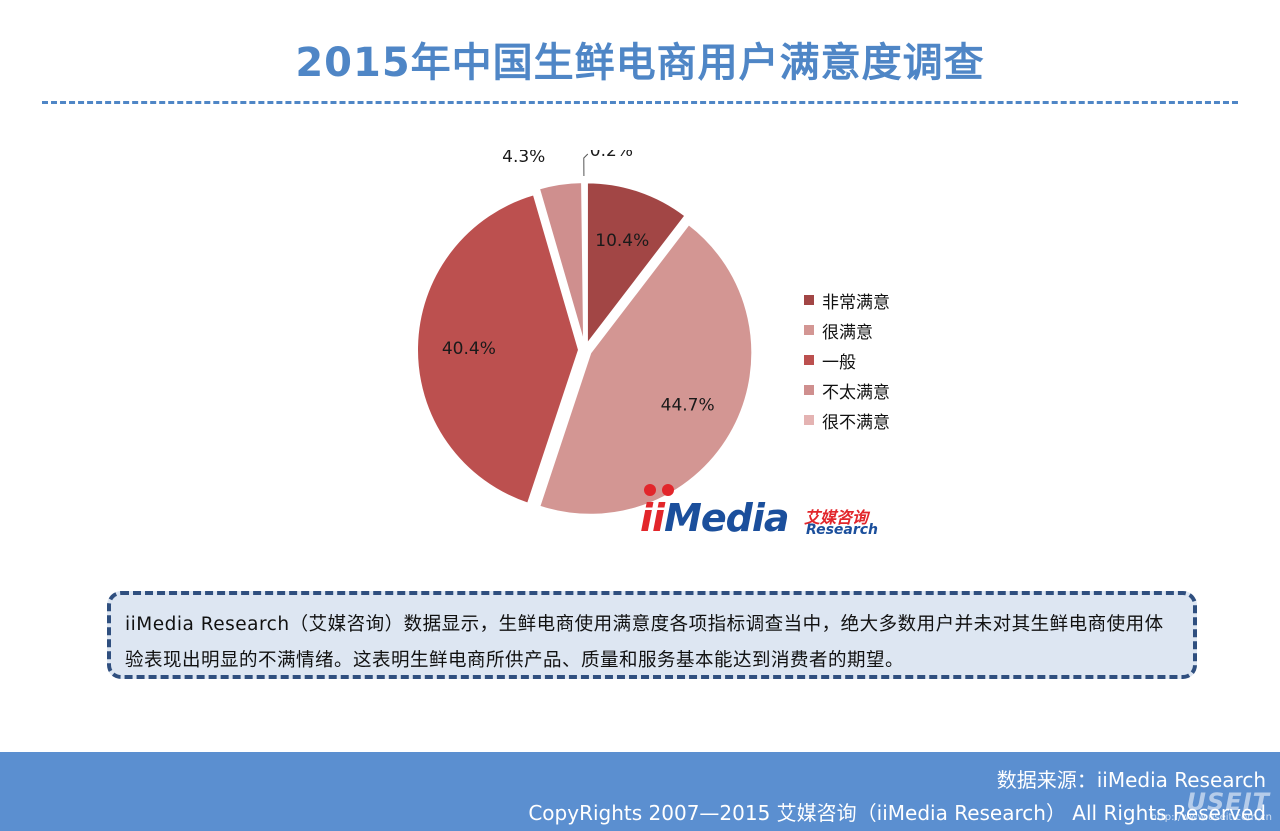  I want to click on legend-item-very-satisfied: 非常满意, so click(884, 300).